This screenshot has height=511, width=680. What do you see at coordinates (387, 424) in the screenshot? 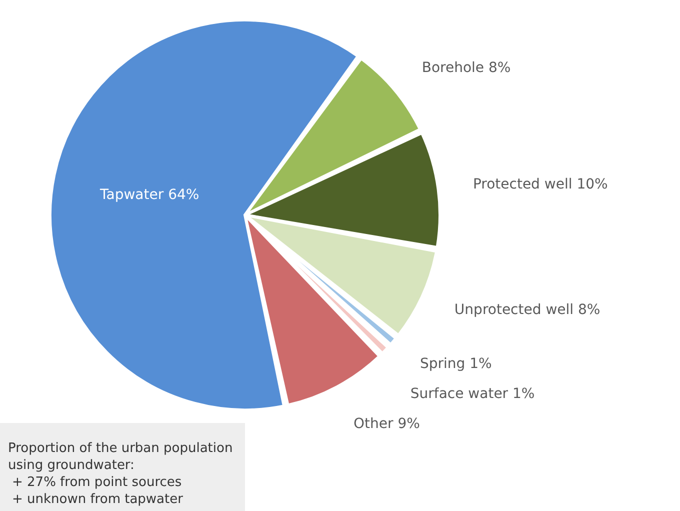
I see `slice-label: Other 9%` at bounding box center [387, 424].